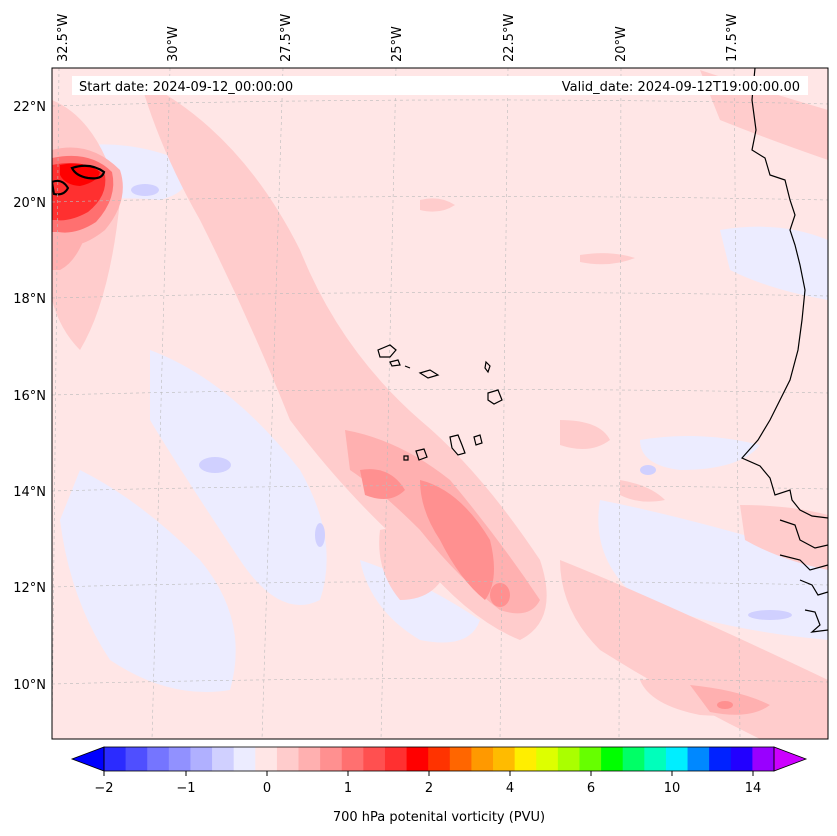  Describe the element at coordinates (510, 788) in the screenshot. I see `colorbar-tick-label: 4` at that location.